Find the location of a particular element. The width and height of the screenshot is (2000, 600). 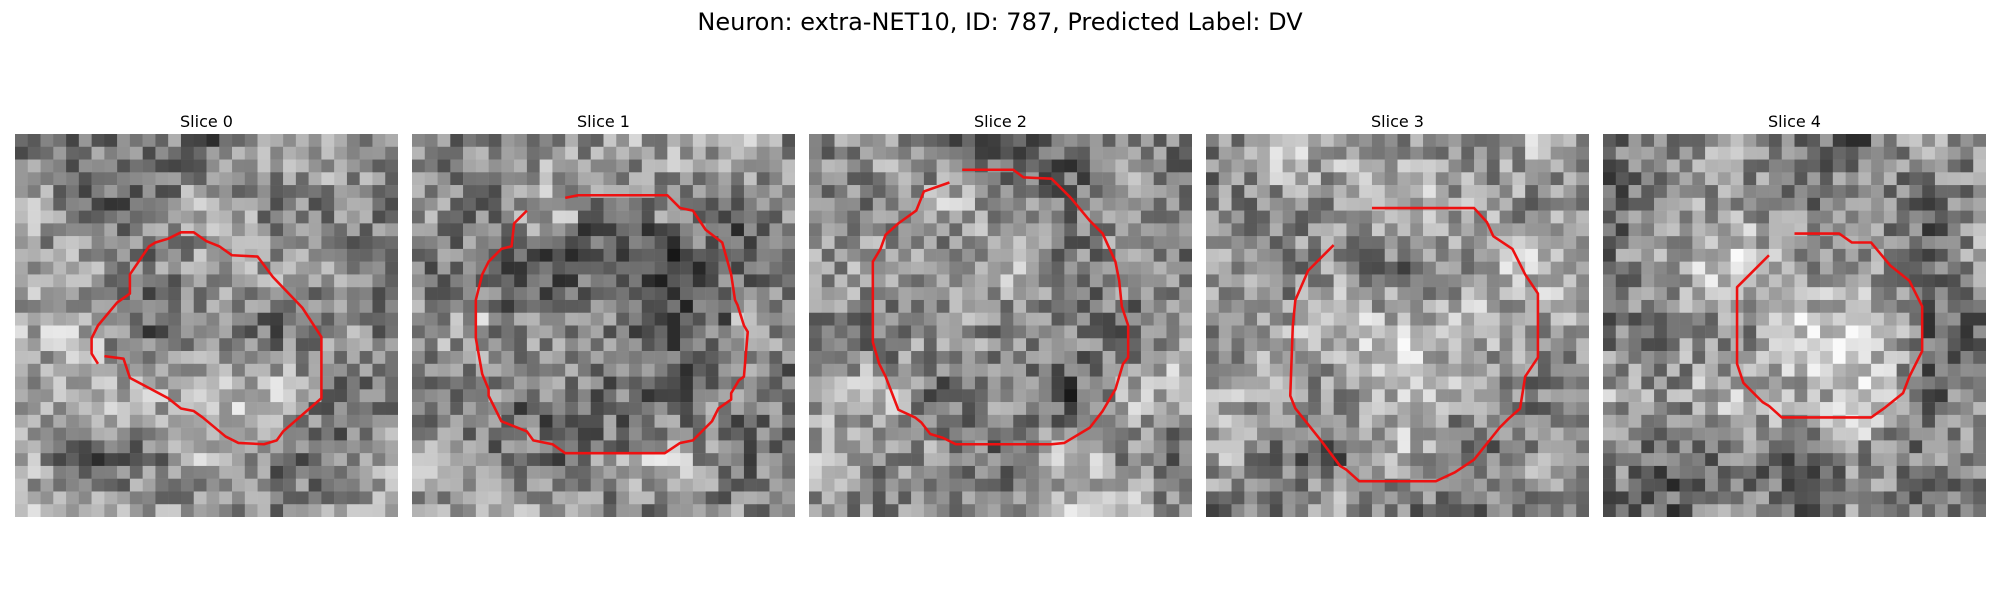

slice-panel-1: Slice 1 is located at coordinates (603, 313).